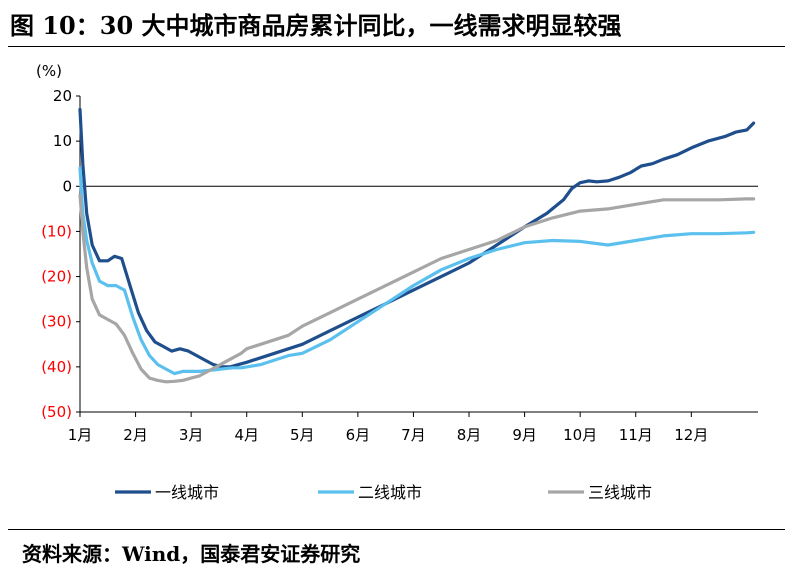 The width and height of the screenshot is (793, 581). I want to click on y-tick-label: (10), so click(56, 231).